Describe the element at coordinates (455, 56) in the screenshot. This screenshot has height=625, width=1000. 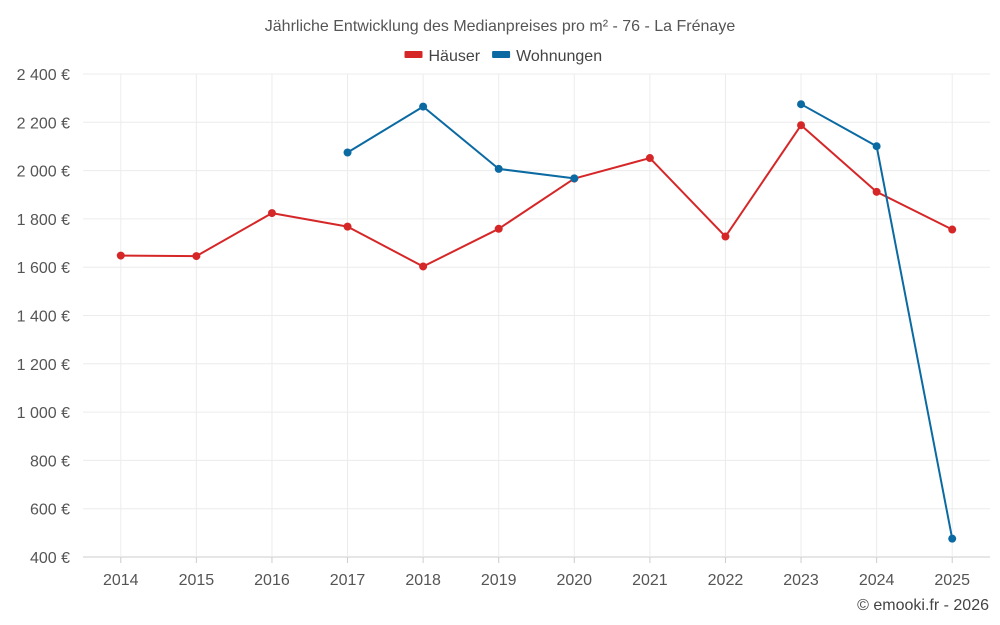
I see `legend-label: Häuser` at that location.